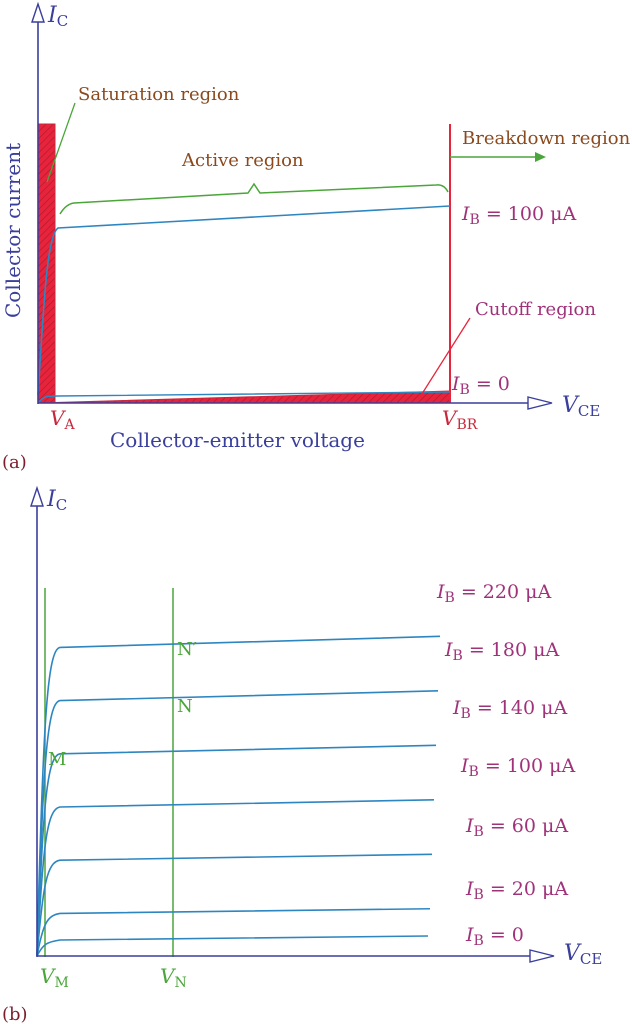 The height and width of the screenshot is (1024, 632). What do you see at coordinates (232, 946) in the screenshot?
I see `curve-b-ib0` at bounding box center [232, 946].